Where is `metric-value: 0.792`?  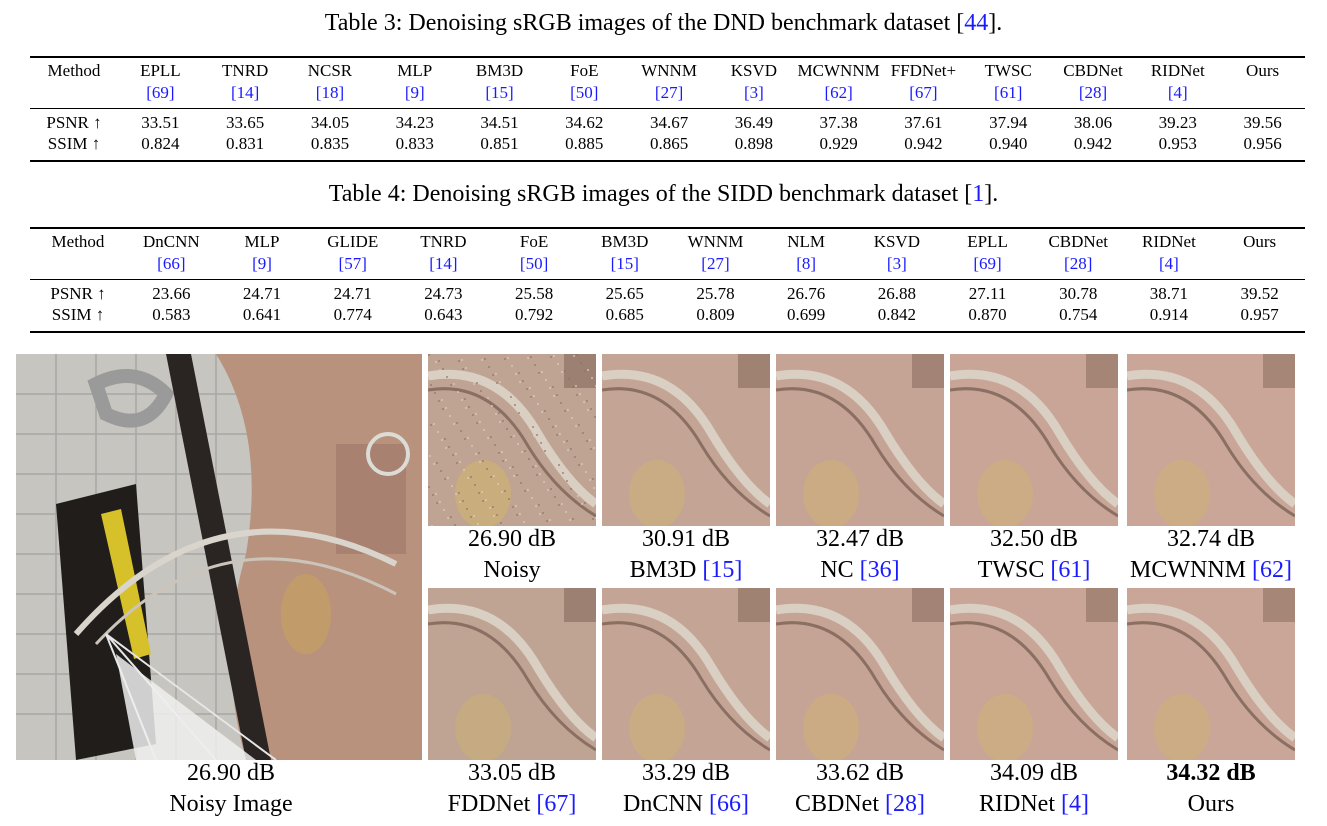
metric-value: 0.792 is located at coordinates (534, 314).